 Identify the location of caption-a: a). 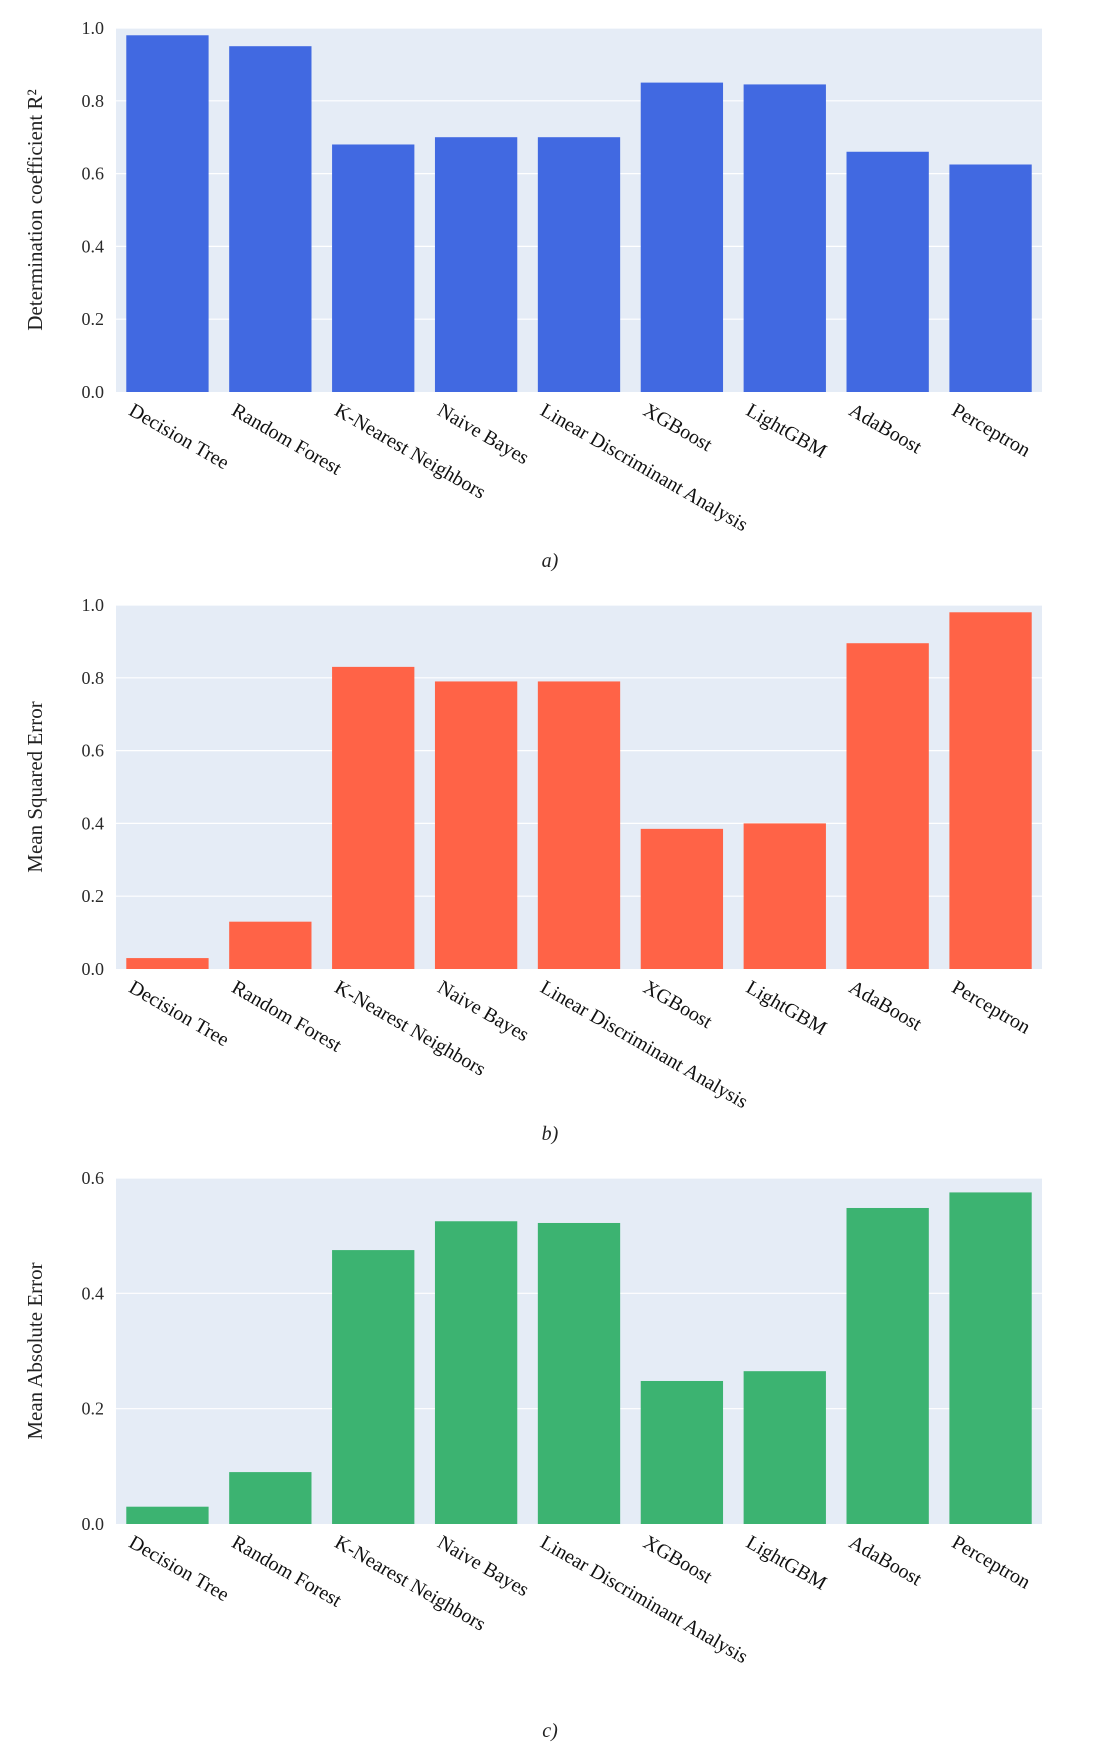
(550, 561).